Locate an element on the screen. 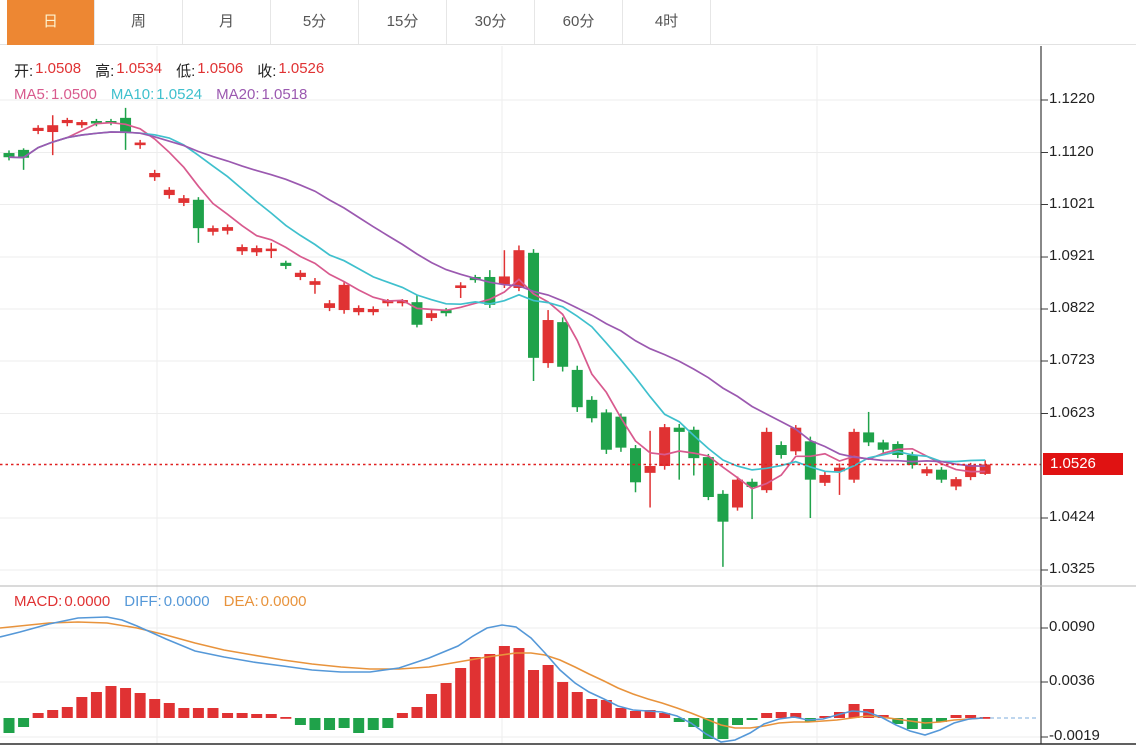 The height and width of the screenshot is (751, 1136). ma20-value: 1.0518 is located at coordinates (284, 94).